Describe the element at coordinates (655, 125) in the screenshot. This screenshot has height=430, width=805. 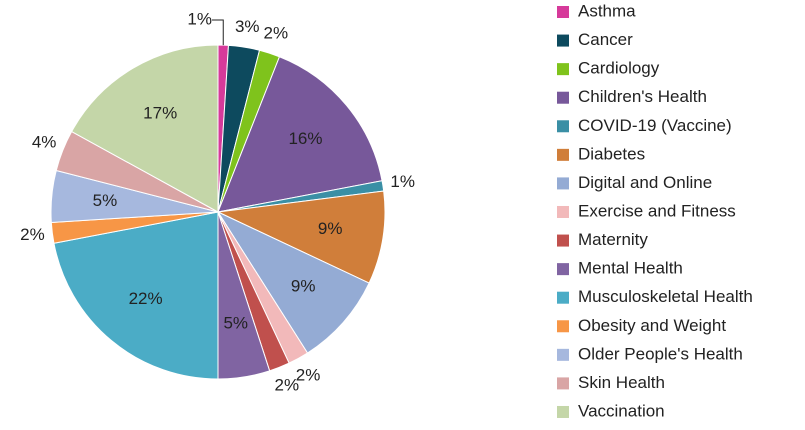
I see `legend-label: COVID-19 (Vaccine)` at that location.